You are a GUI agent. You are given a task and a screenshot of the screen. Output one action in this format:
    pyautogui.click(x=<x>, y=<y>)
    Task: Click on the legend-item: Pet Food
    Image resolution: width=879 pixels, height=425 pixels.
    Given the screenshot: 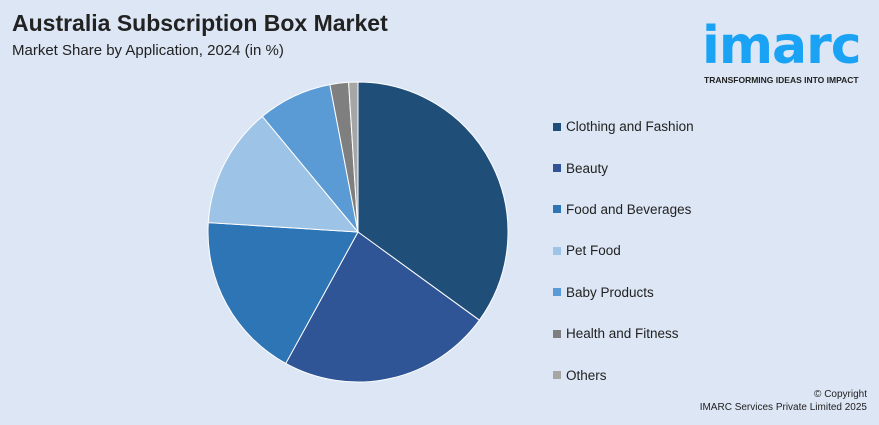 What is the action you would take?
    pyautogui.click(x=623, y=250)
    